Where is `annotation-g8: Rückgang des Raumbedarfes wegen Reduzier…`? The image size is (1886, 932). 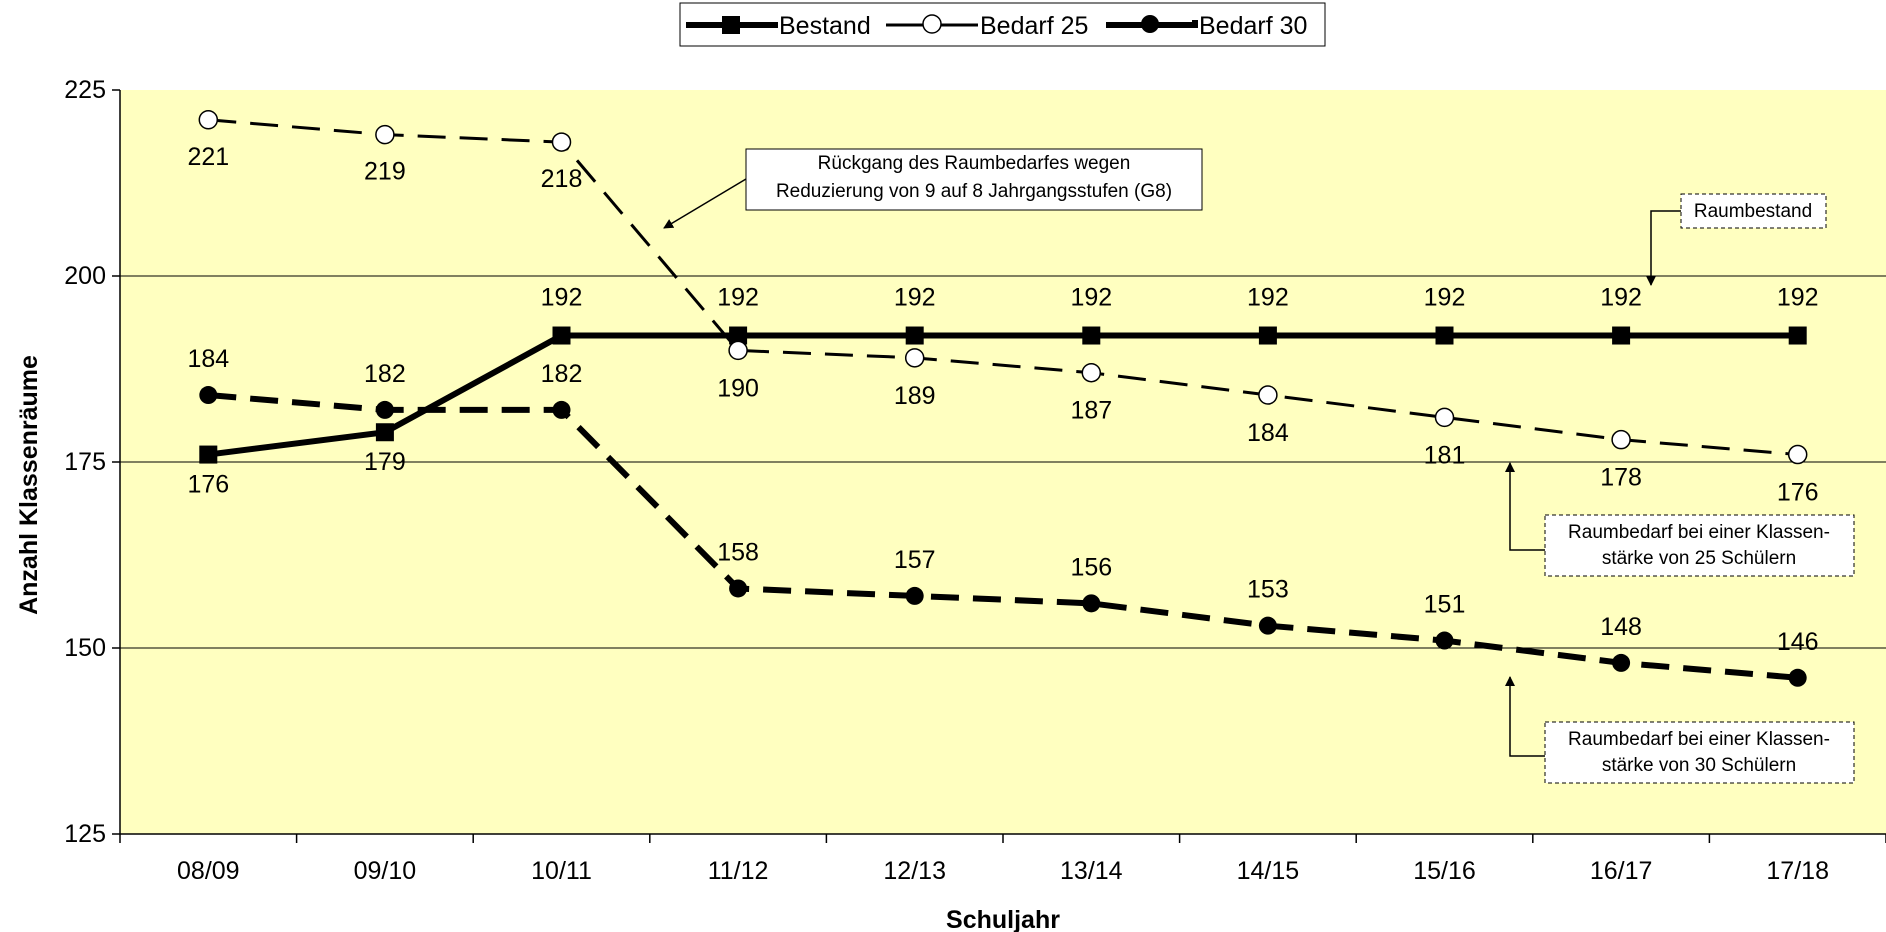 annotation-g8: Rückgang des Raumbedarfes wegen Reduzier… is located at coordinates (933, 188).